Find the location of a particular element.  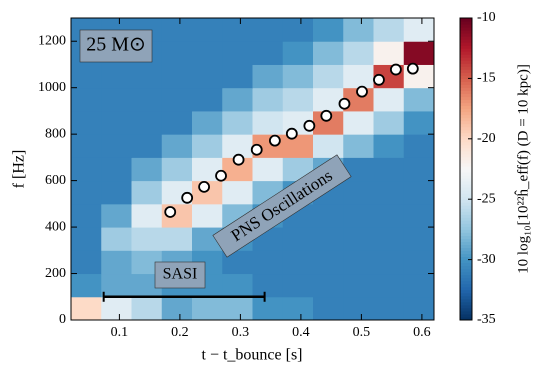

annotation-box is located at coordinates (180, 275).